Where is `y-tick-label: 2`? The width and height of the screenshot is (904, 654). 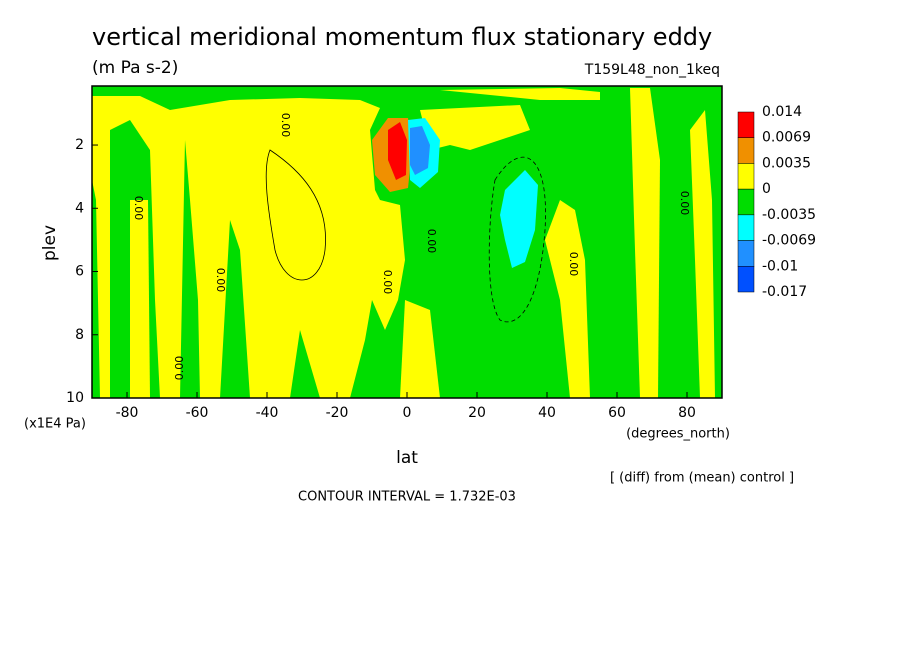 y-tick-label: 2 is located at coordinates (79, 145).